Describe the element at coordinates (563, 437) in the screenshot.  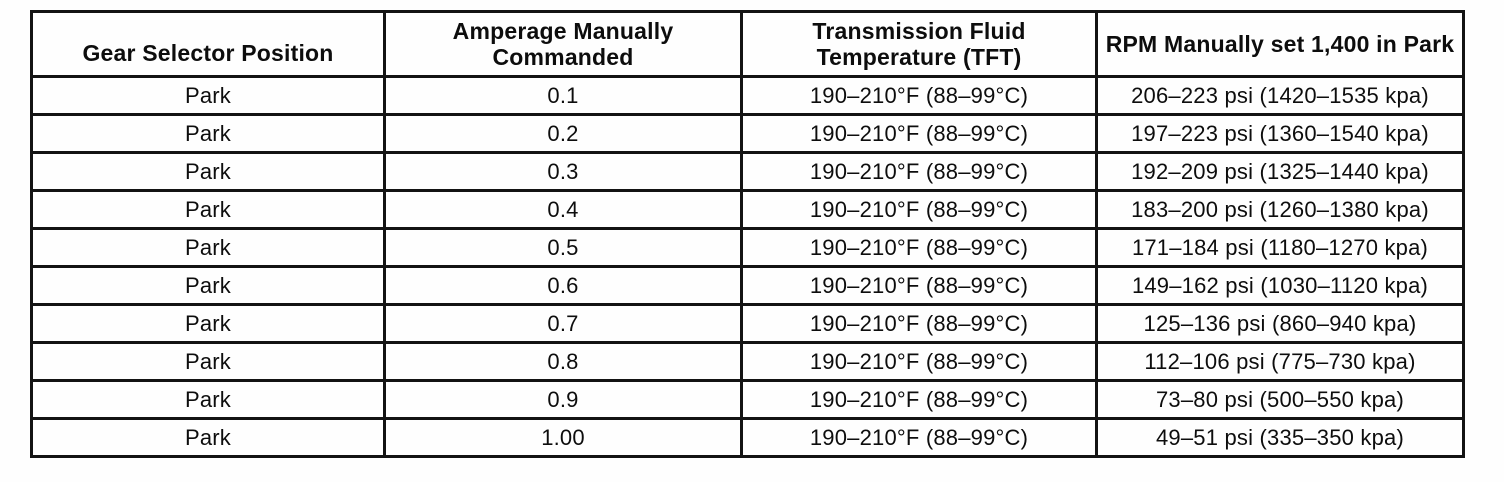
I see `amperage-cell: 1.00` at that location.